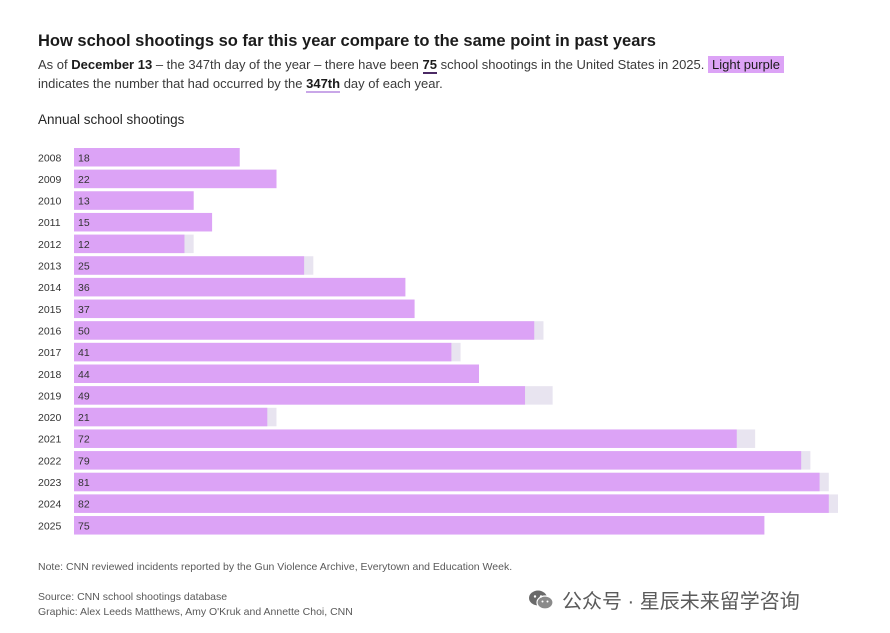  I want to click on year-label-2011: 2011, so click(49, 223).